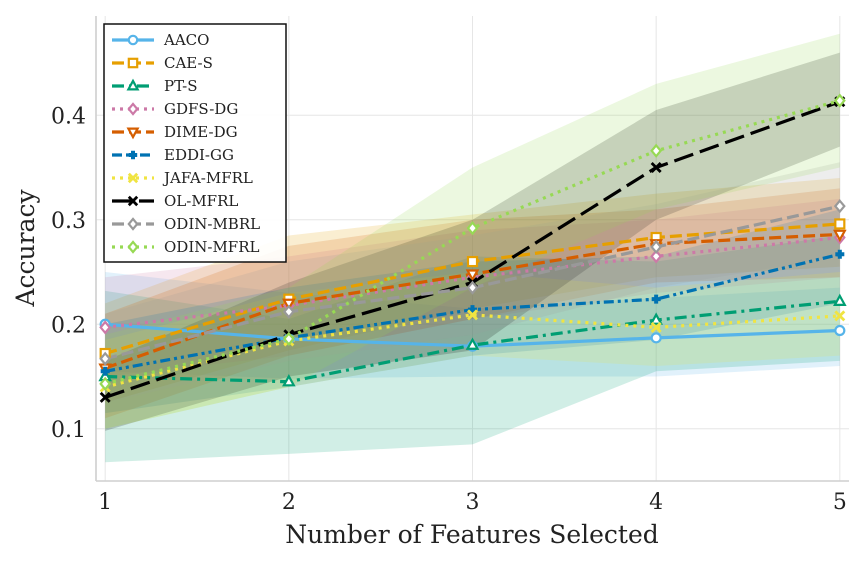 This screenshot has height=565, width=864. What do you see at coordinates (201, 132) in the screenshot?
I see `legend-label-dime-dg: DIME-DG` at bounding box center [201, 132].